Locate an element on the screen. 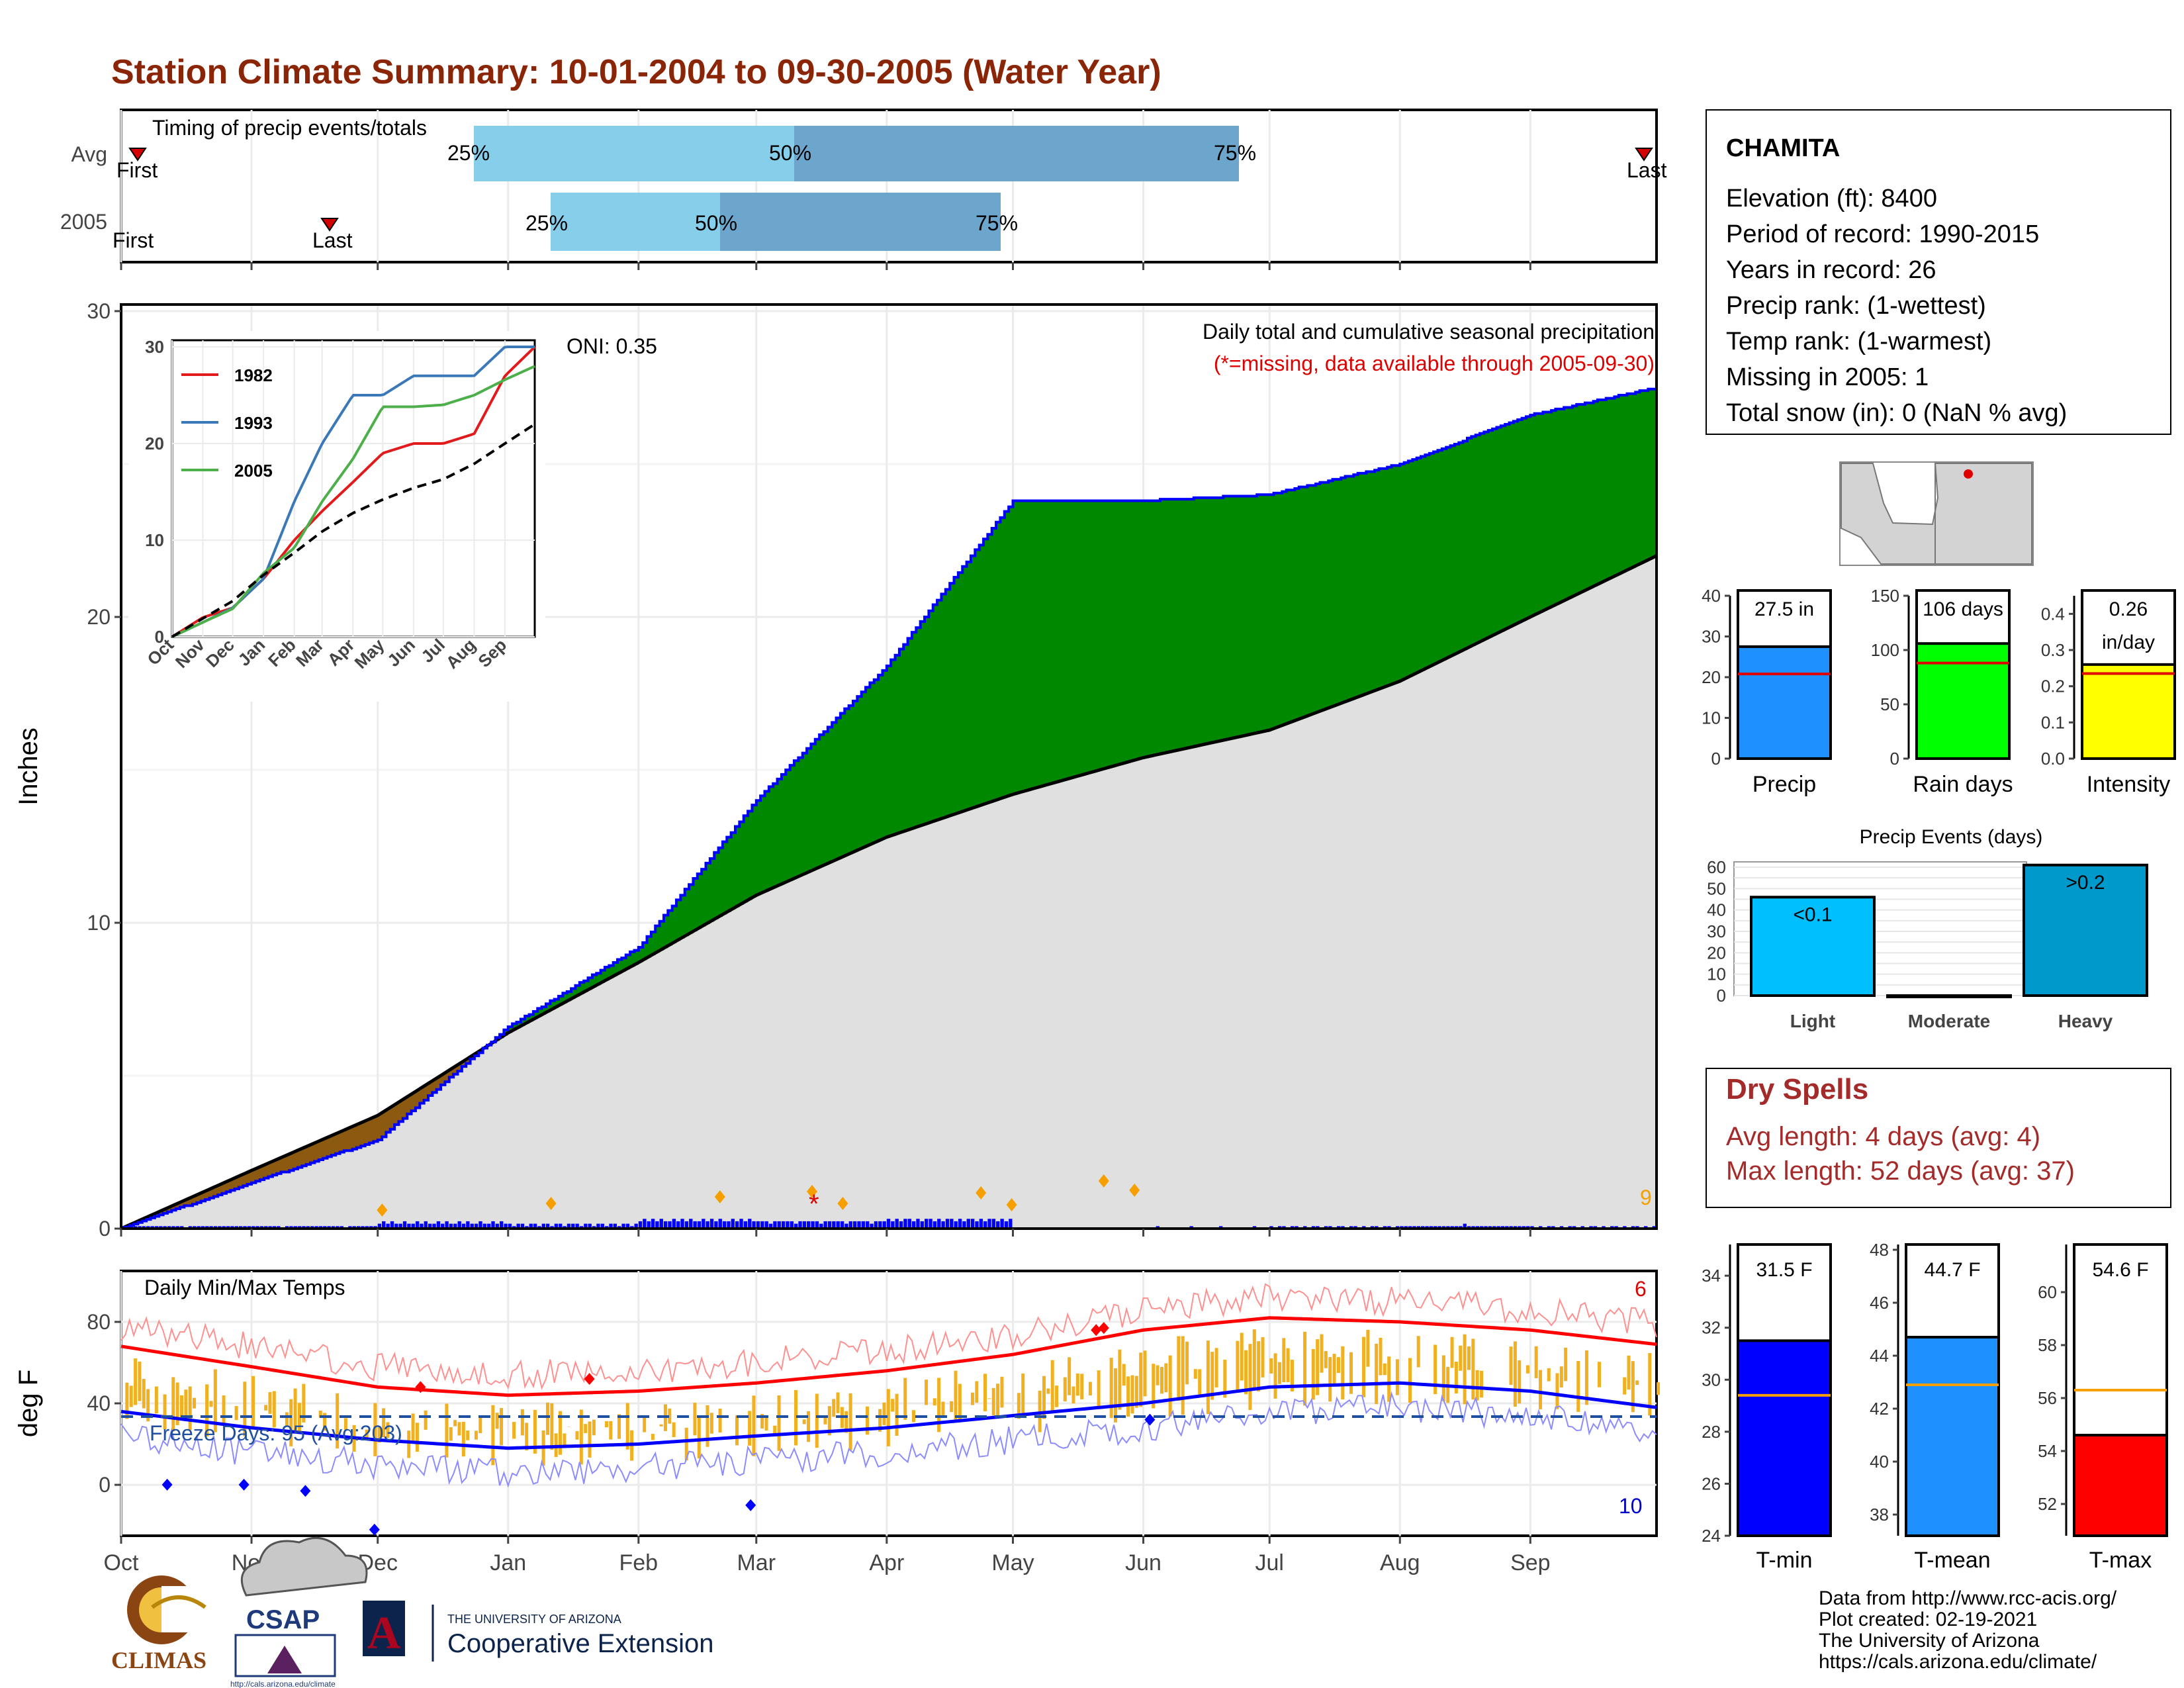 This screenshot has height=1688, width=2184. temp-summary-y-tick-label: 24 is located at coordinates (1712, 1536).